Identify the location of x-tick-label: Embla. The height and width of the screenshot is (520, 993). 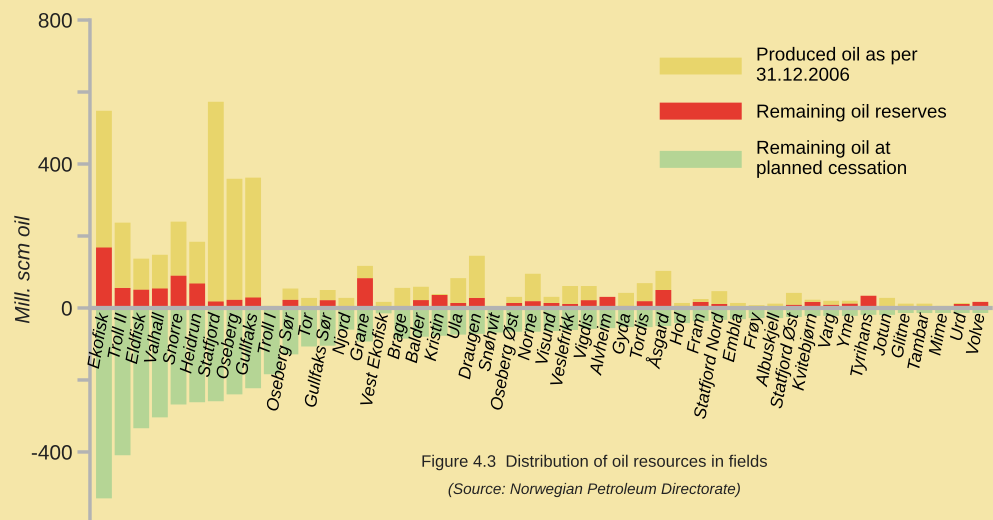
(732, 337).